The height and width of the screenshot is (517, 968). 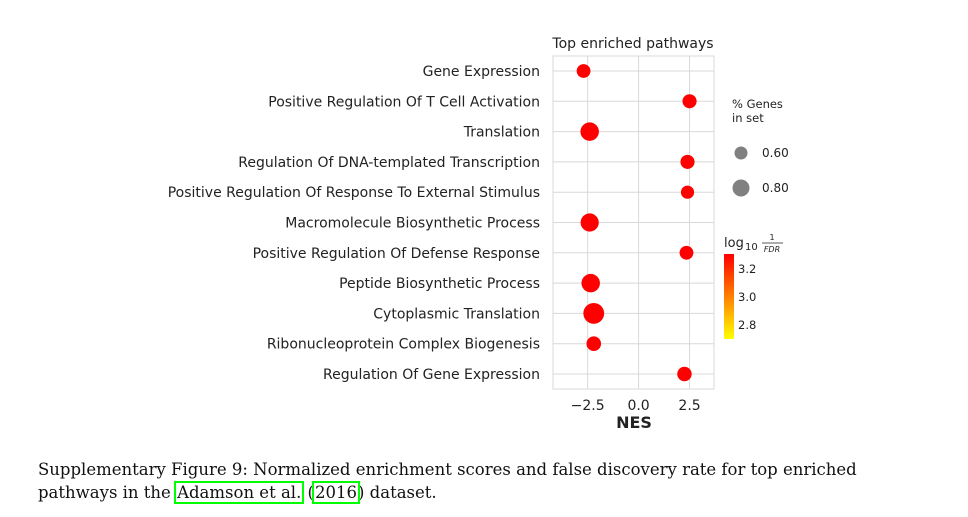 I want to click on plot-frame, so click(x=633, y=222).